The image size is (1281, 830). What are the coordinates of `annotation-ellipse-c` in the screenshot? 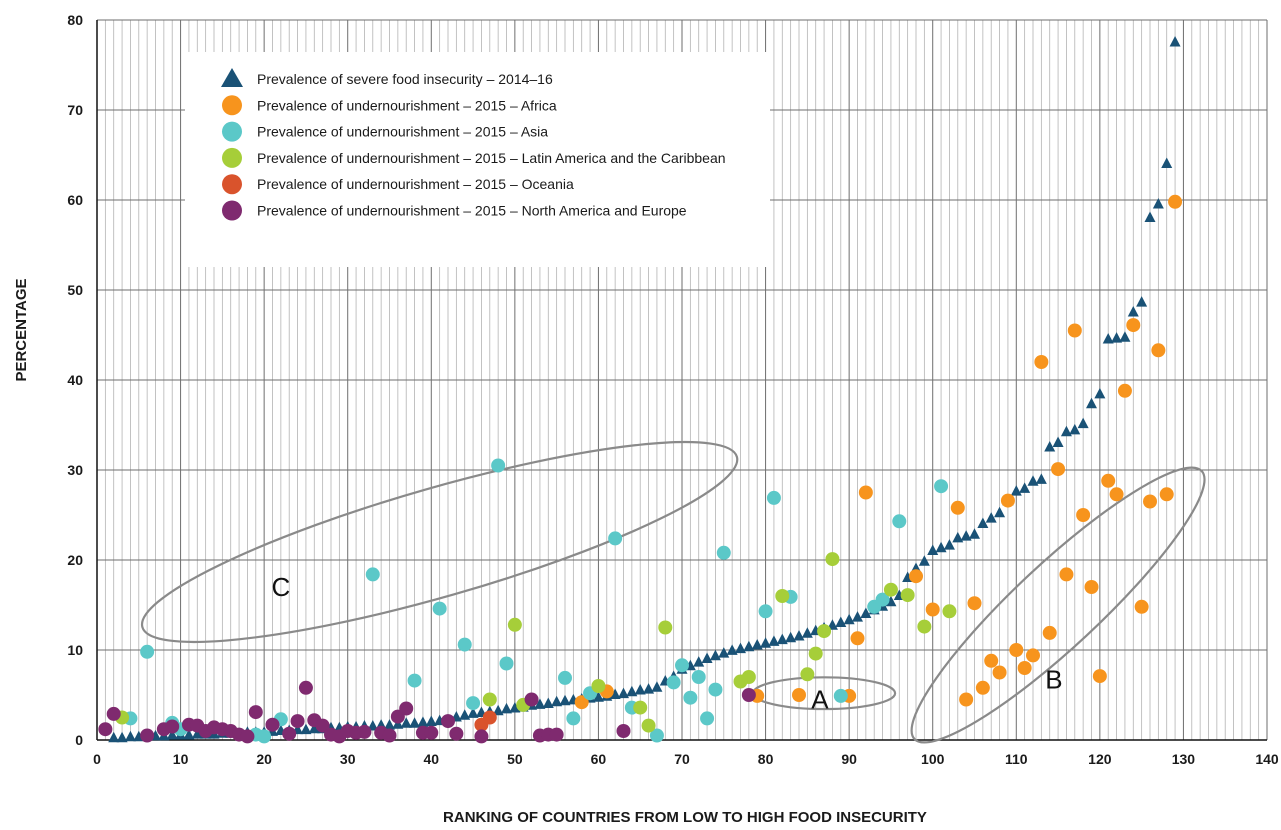 It's located at (439, 542).